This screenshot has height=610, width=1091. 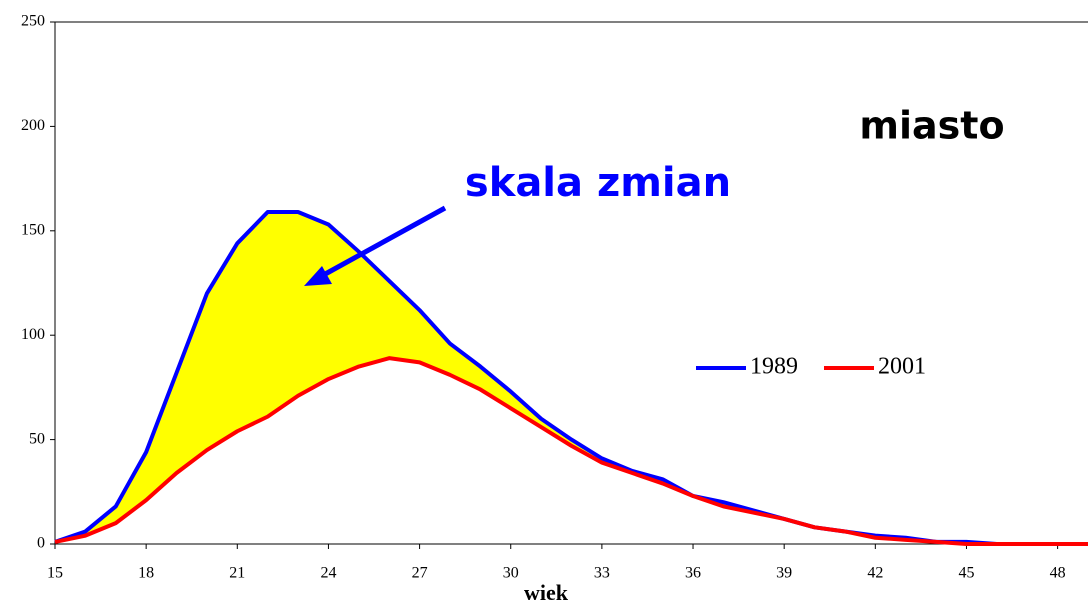 What do you see at coordinates (966, 573) in the screenshot?
I see `x-tick-label: 45` at bounding box center [966, 573].